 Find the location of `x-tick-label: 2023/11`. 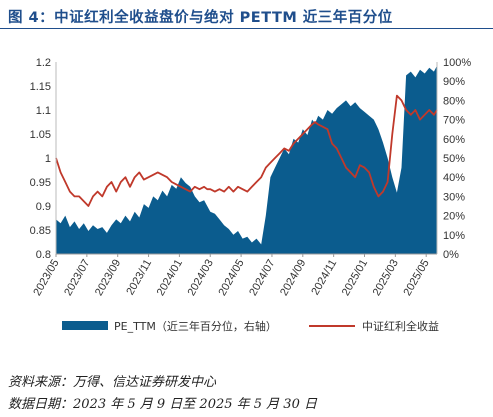

x-tick-label: 2023/11 is located at coordinates (139, 278).